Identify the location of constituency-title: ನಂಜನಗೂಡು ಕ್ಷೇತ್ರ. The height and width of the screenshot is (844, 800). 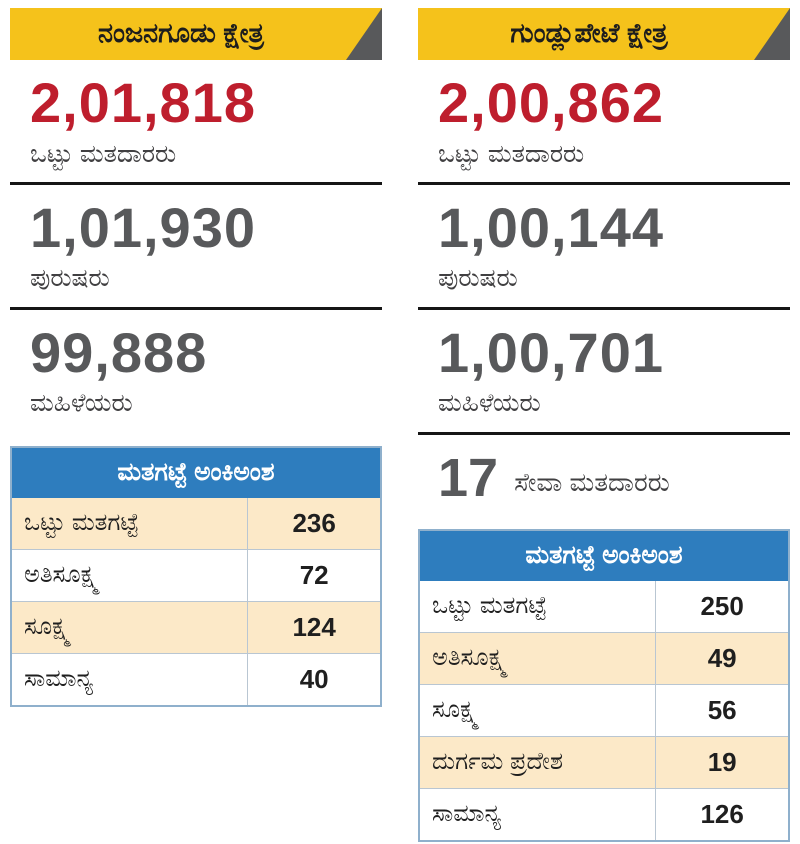
(181, 33).